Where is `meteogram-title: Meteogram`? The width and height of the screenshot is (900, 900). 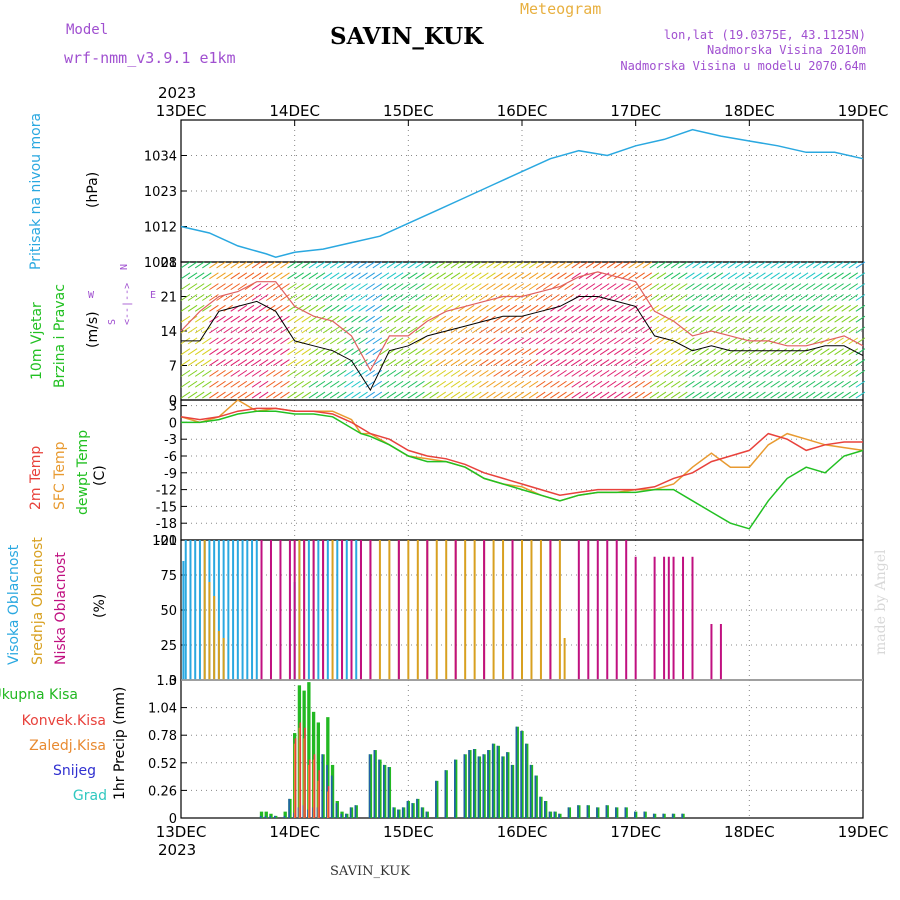 meteogram-title: Meteogram is located at coordinates (560, 9).